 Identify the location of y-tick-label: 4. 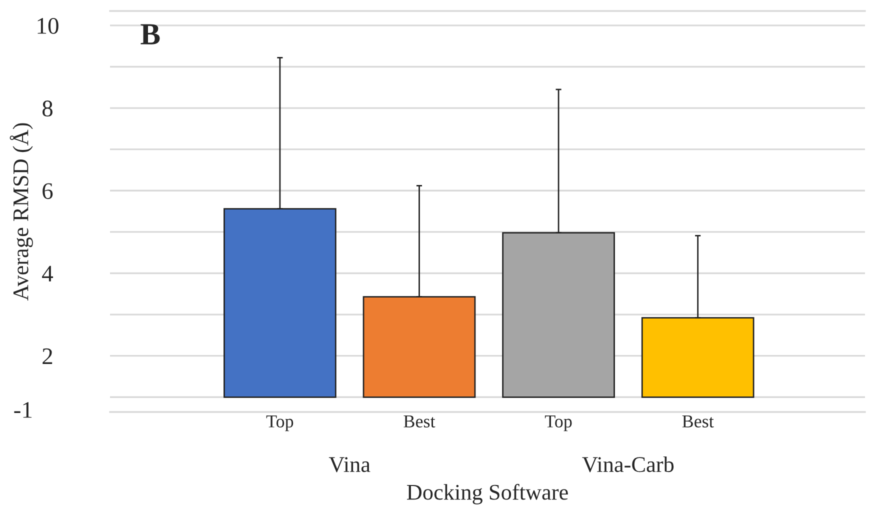
(48, 274).